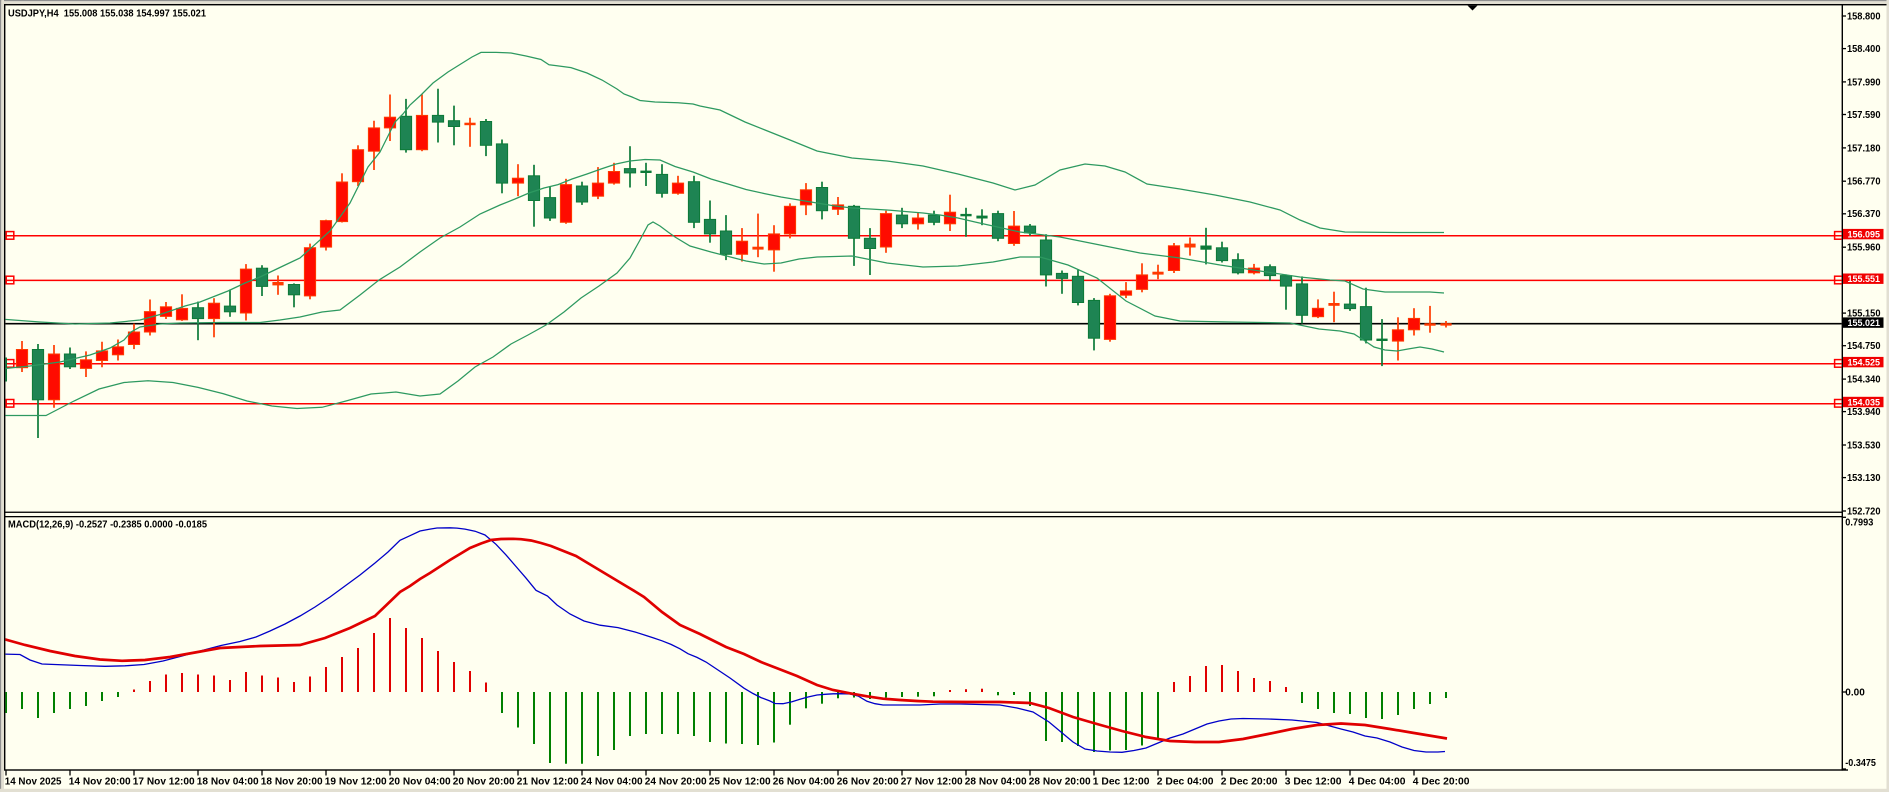 This screenshot has height=792, width=1889. I want to click on svg-text: 28 Nov 04:00, so click(996, 782).